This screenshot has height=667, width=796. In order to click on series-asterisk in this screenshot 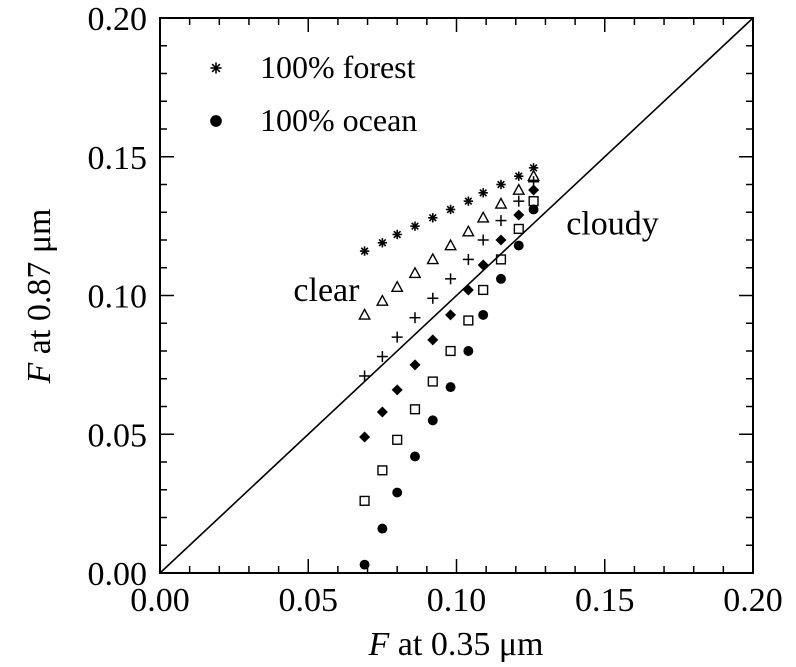, I will do `click(449, 209)`.